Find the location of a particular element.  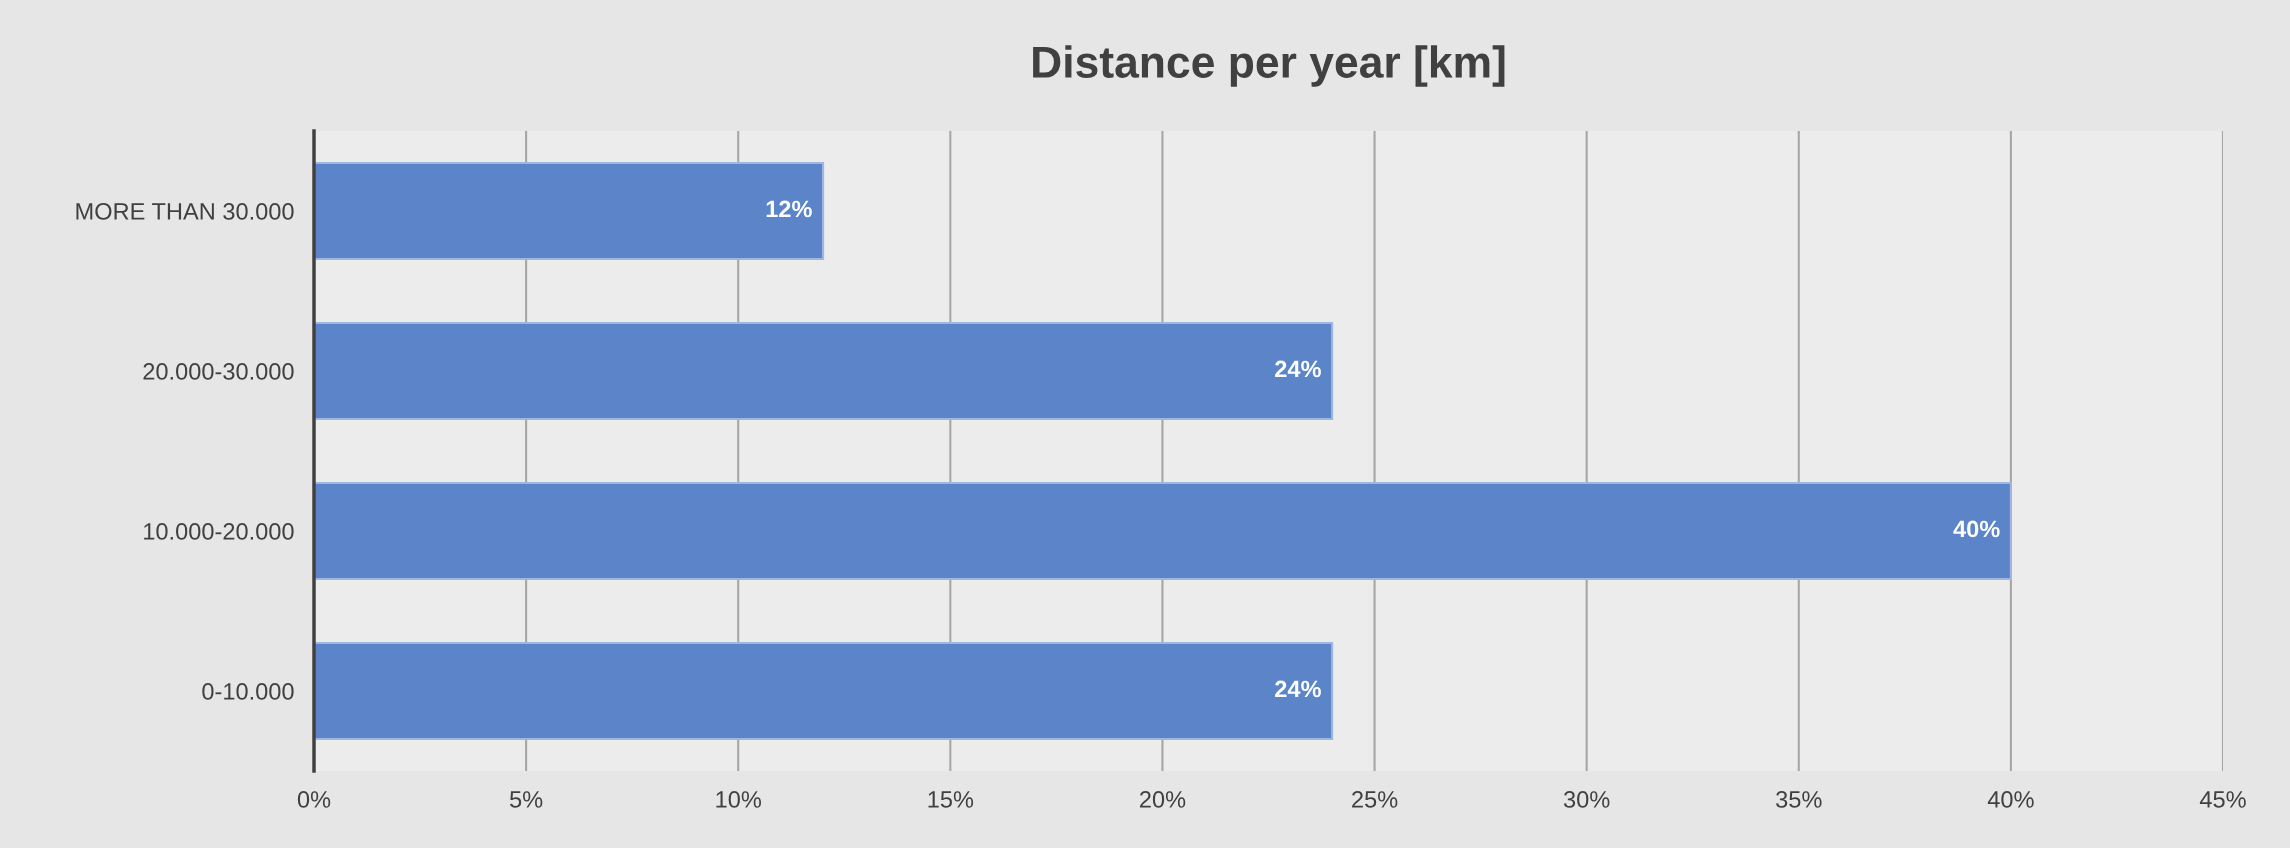

x-tick-label: 10% is located at coordinates (739, 799).